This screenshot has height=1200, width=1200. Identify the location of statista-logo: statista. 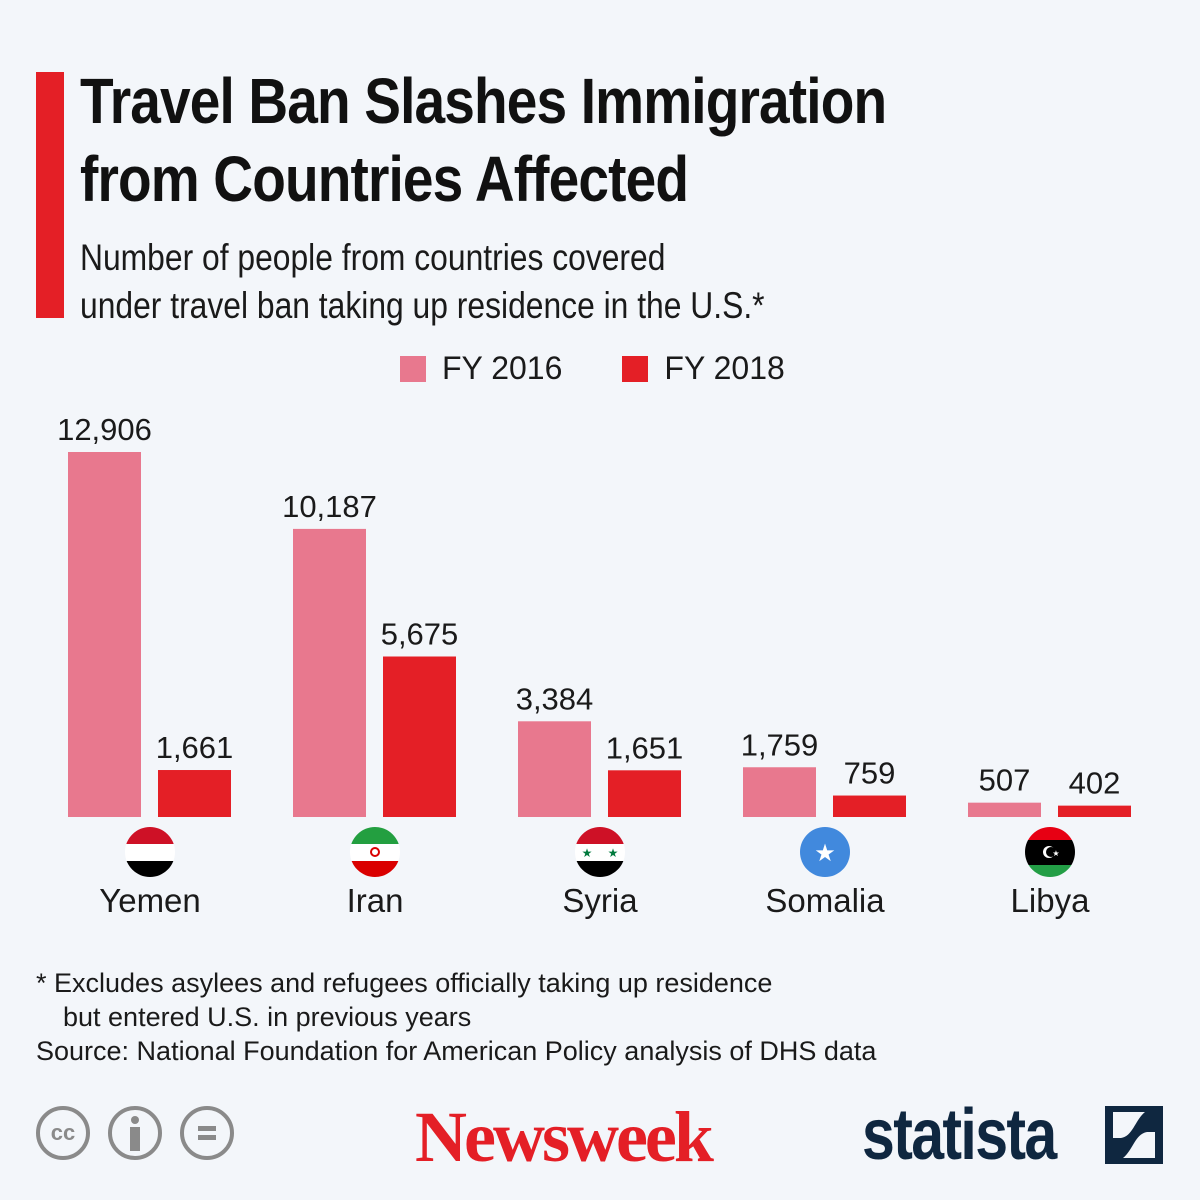
(959, 1135).